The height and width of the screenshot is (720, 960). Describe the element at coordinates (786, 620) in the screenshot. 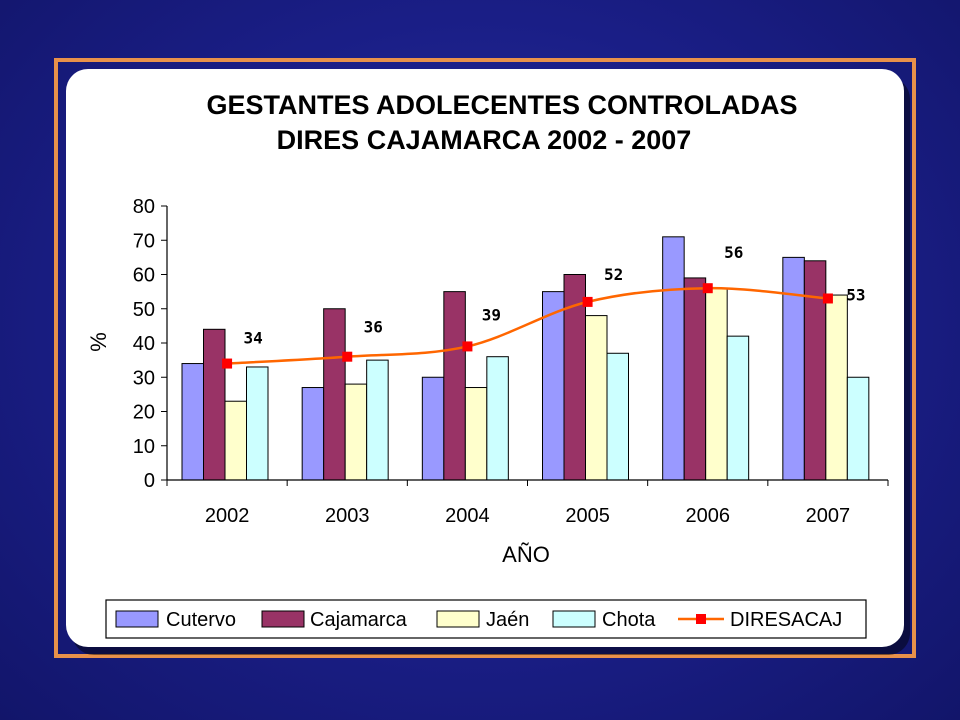

I see `legend-label-diresacaj: DIRESACAJ` at that location.